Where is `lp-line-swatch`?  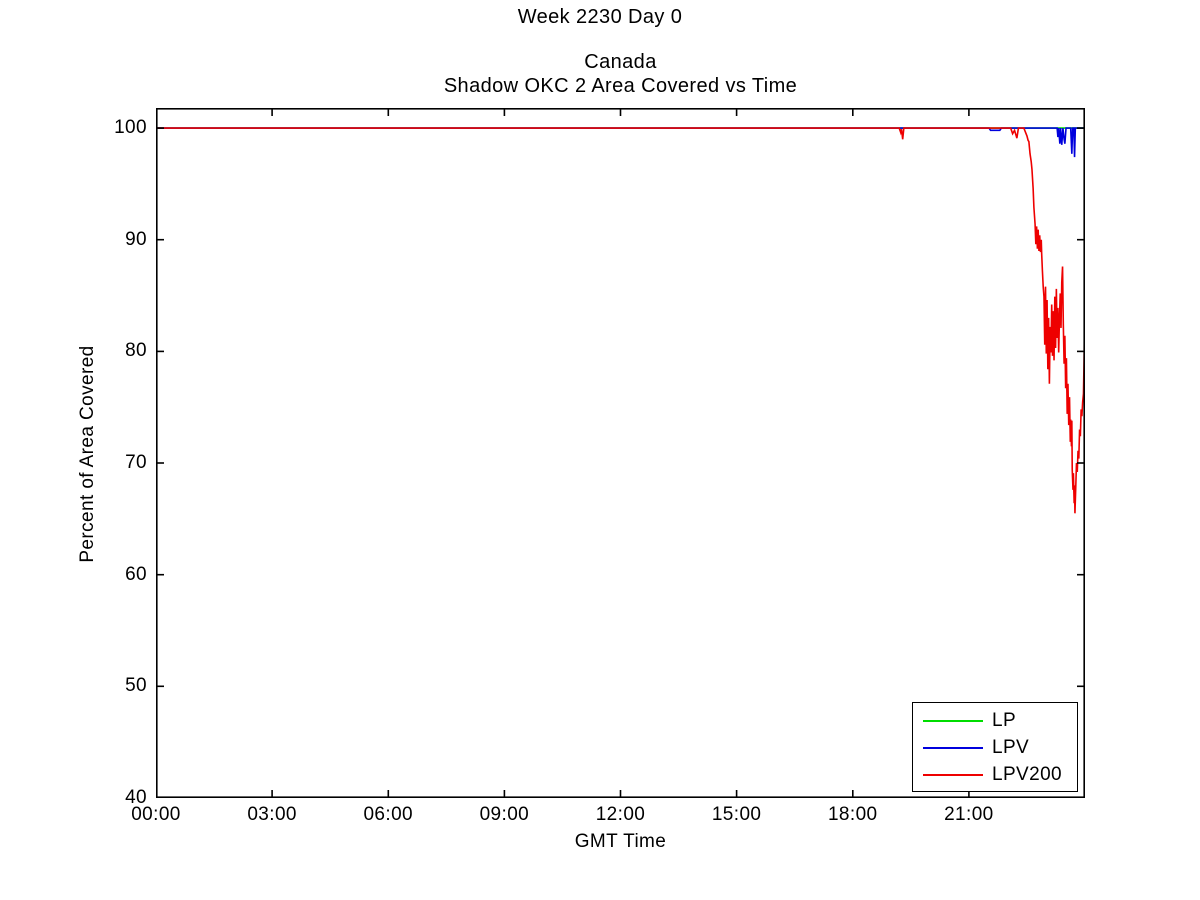
lp-line-swatch is located at coordinates (953, 721).